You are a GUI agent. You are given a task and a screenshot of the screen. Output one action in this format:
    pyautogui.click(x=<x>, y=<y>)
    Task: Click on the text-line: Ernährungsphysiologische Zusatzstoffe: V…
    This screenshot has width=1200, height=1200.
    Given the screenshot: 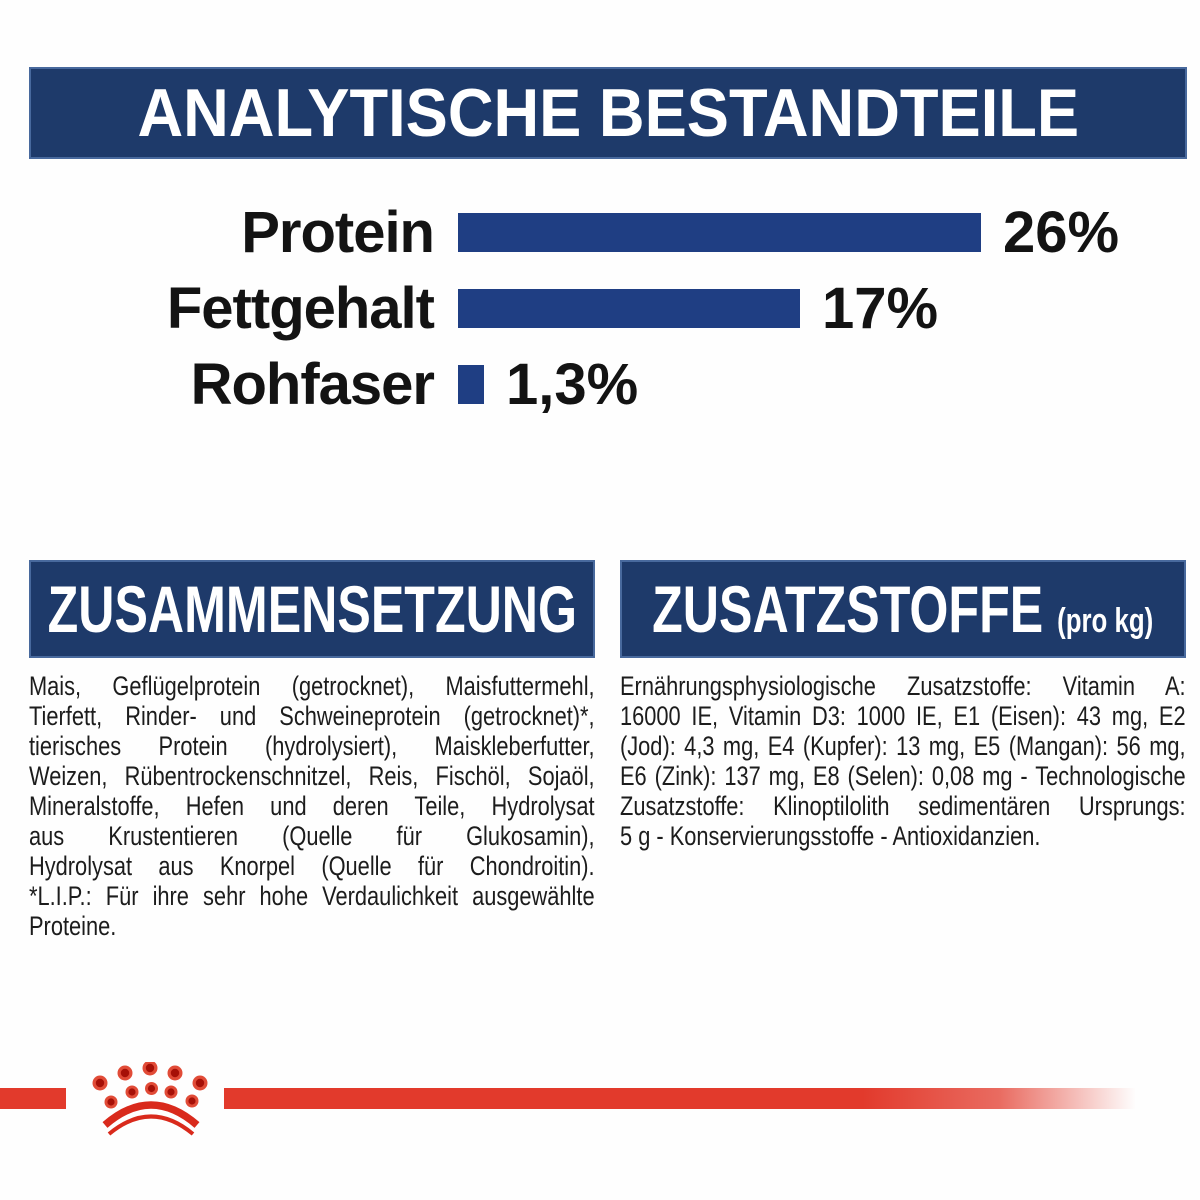 What is the action you would take?
    pyautogui.click(x=903, y=686)
    